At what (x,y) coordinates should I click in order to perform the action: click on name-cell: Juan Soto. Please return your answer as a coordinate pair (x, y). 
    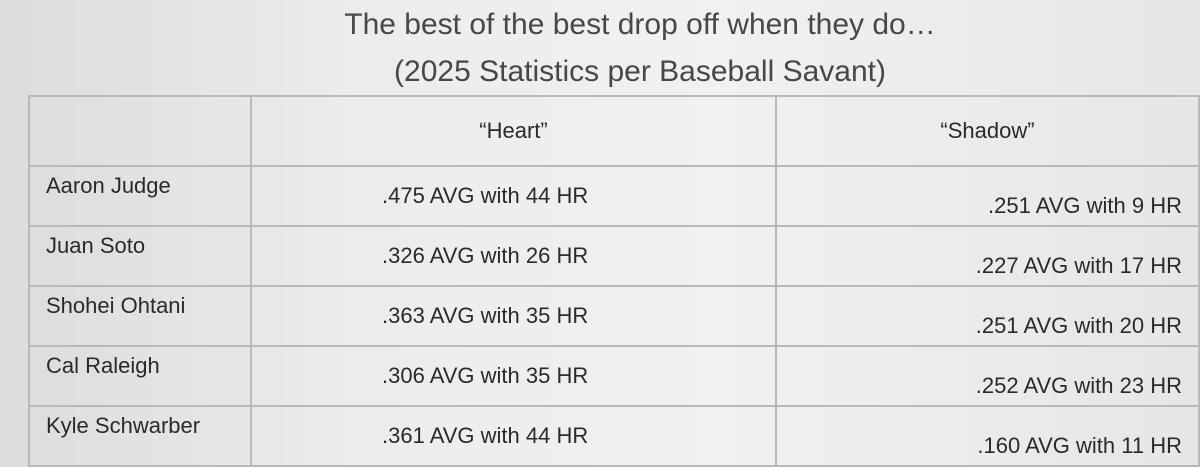
    Looking at the image, I should click on (140, 256).